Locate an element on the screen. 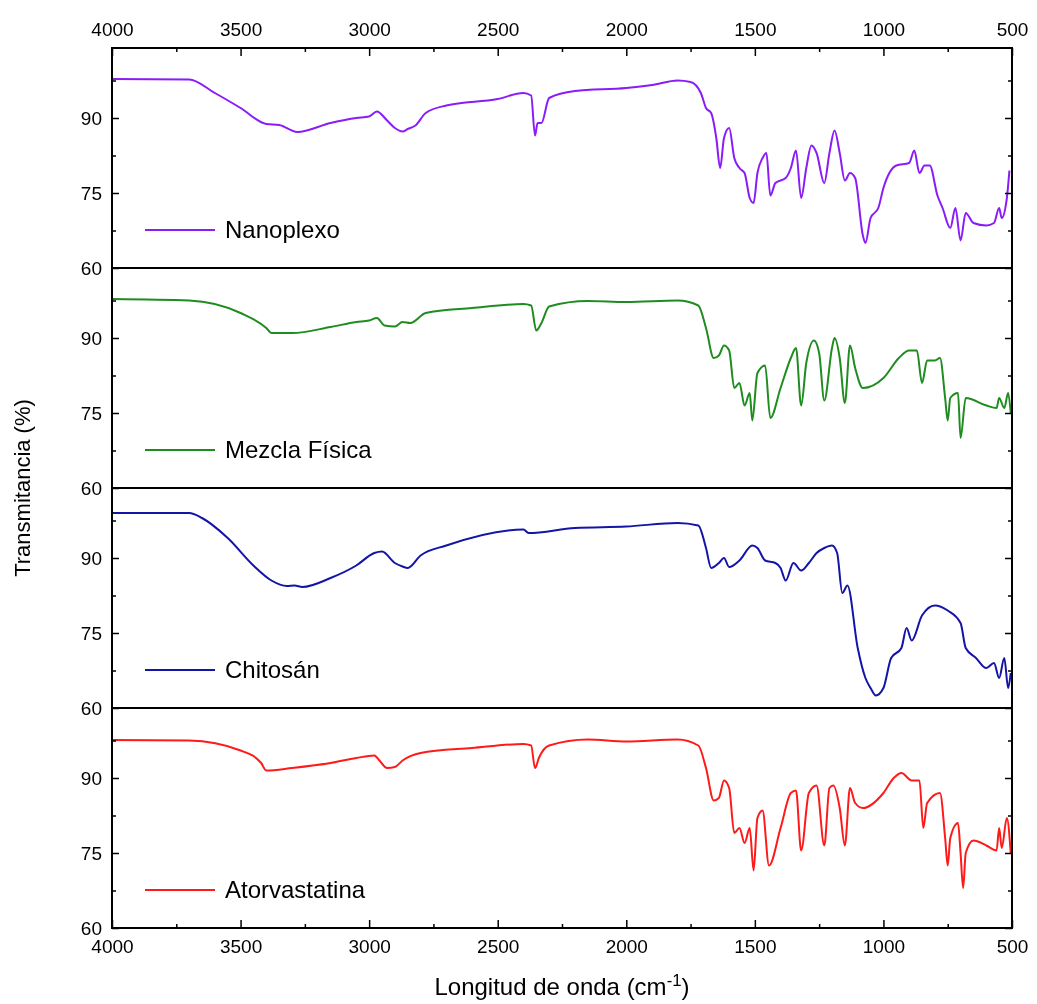 The width and height of the screenshot is (1037, 1004). x2-tick-label: 500 is located at coordinates (1012, 29).